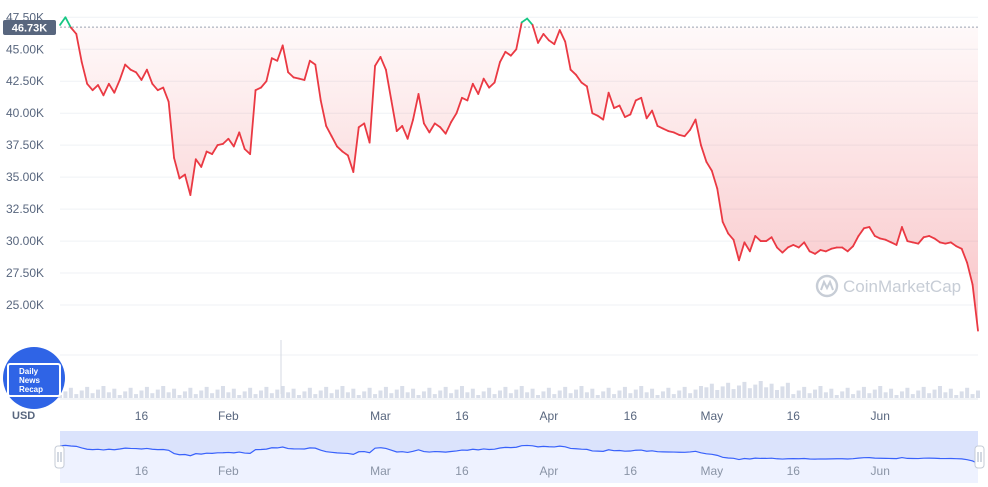 The image size is (988, 487). Describe the element at coordinates (711, 471) in the screenshot. I see `navigator-tick-label-6: May` at that location.